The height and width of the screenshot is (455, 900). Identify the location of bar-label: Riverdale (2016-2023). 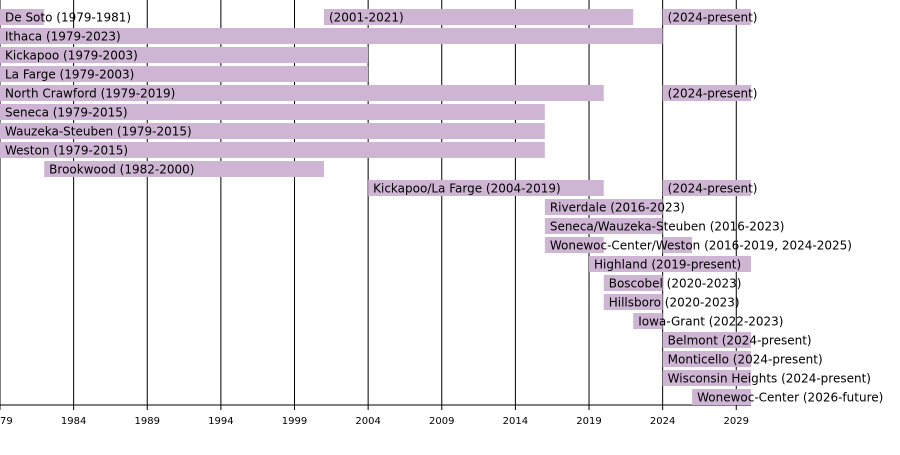
(617, 208).